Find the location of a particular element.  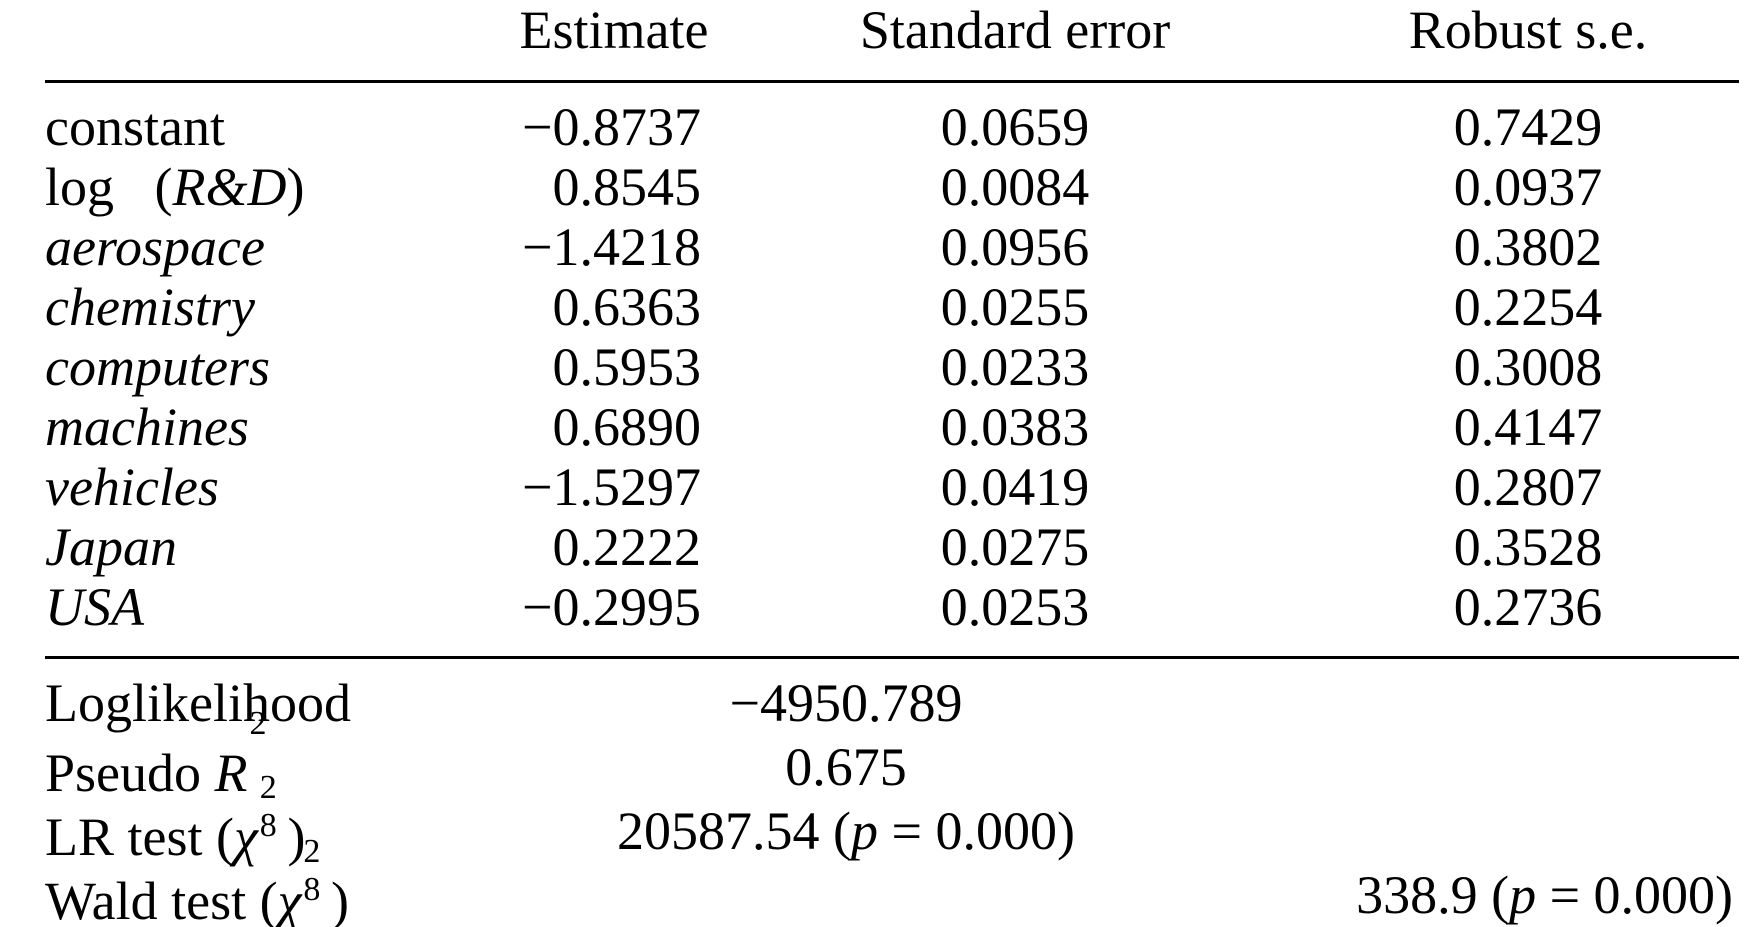

stat-value: 20587.54 (p = 0.000) is located at coordinates (846, 831).